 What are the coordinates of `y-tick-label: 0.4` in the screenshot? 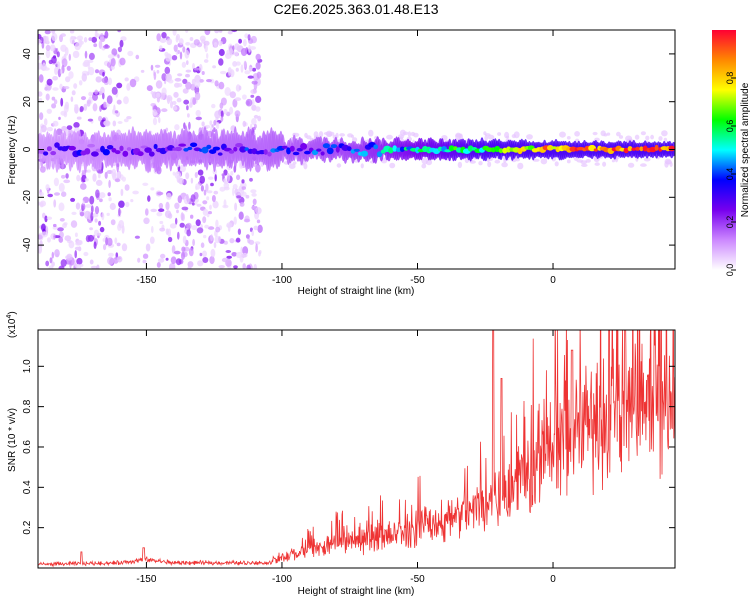 It's located at (27, 487).